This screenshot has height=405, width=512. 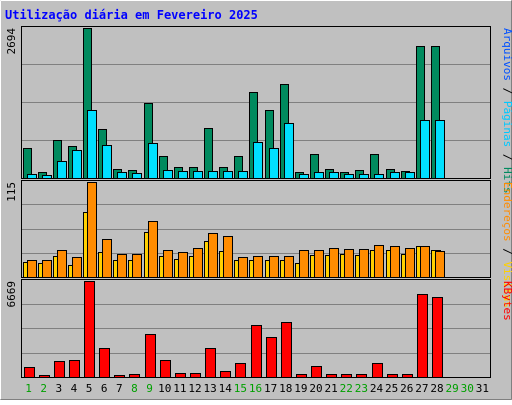 I want to click on x-tick-label-14: 14, so click(x=226, y=388).